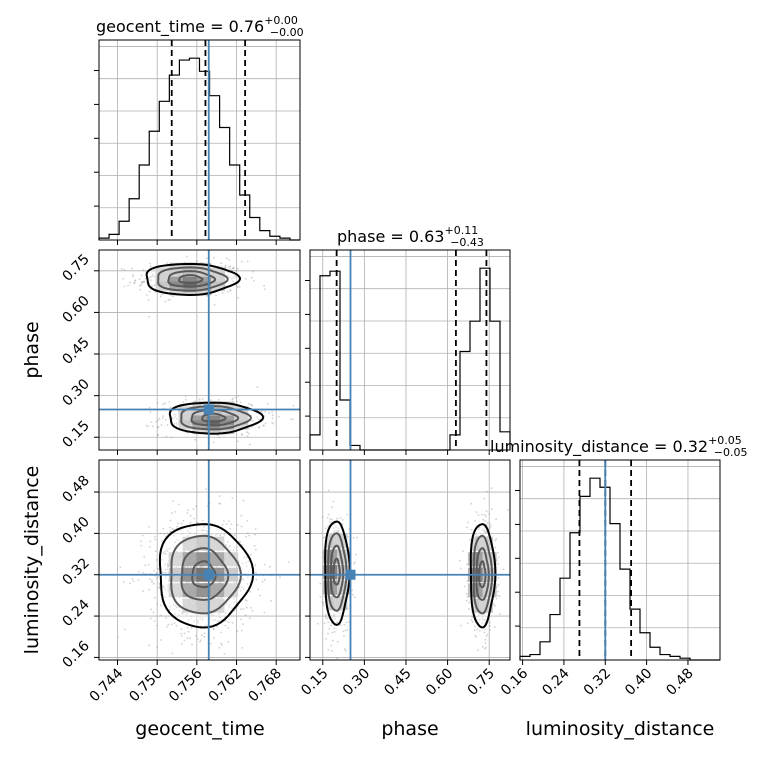 The height and width of the screenshot is (760, 760). What do you see at coordinates (281, 20) in the screenshot?
I see `title-geocent-time-sup: +0.00` at bounding box center [281, 20].